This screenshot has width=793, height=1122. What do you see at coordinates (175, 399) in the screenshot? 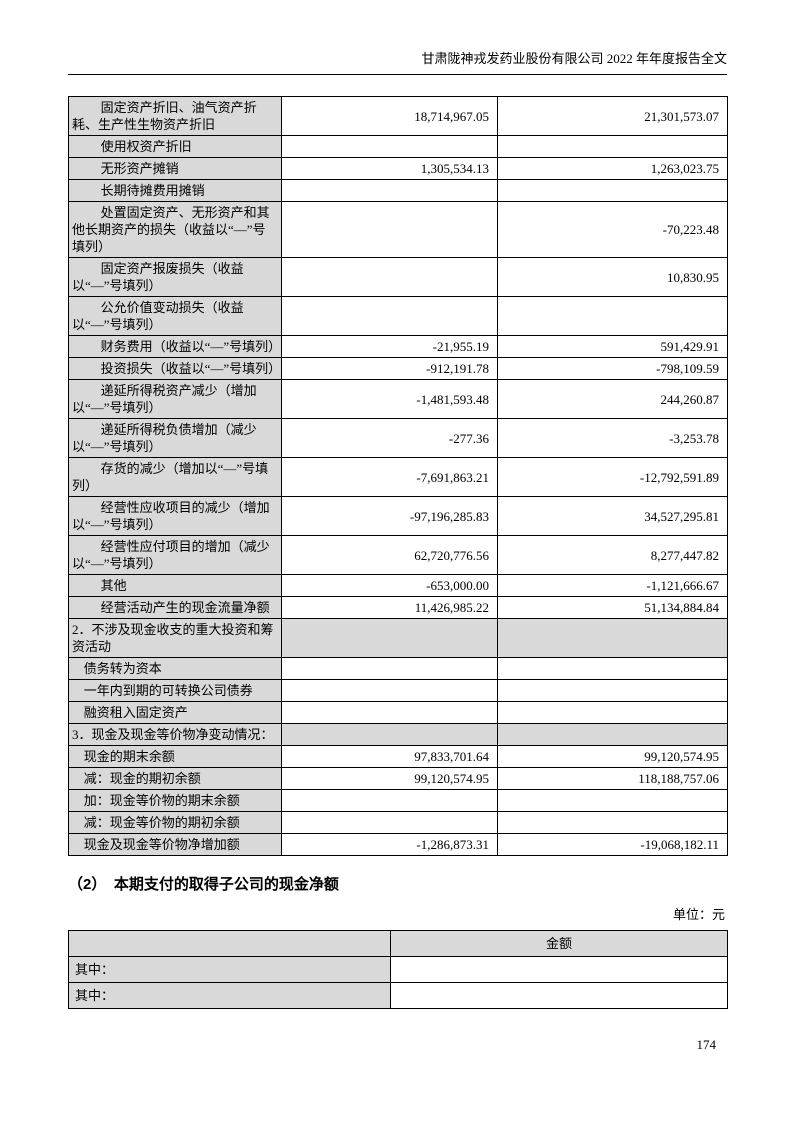
I see `row-label: 递延所得税资产减少（增加以“—”号填列）` at bounding box center [175, 399].